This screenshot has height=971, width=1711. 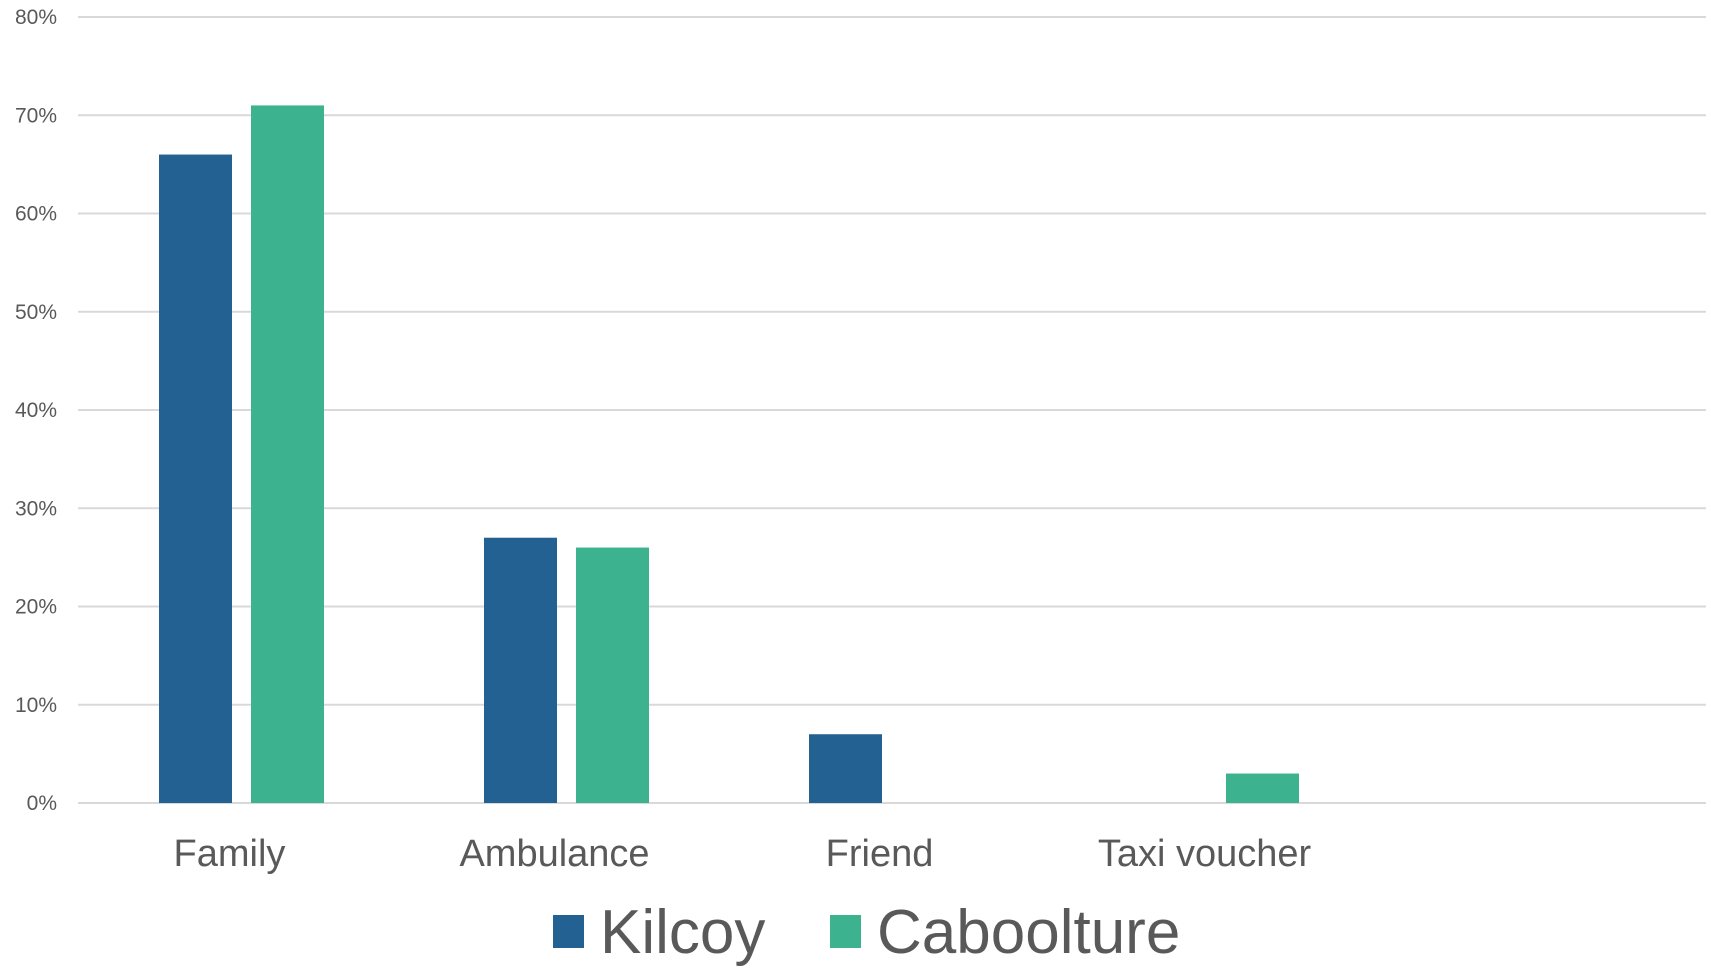 I want to click on legend: Kilcoy Caboolture, so click(x=866, y=932).